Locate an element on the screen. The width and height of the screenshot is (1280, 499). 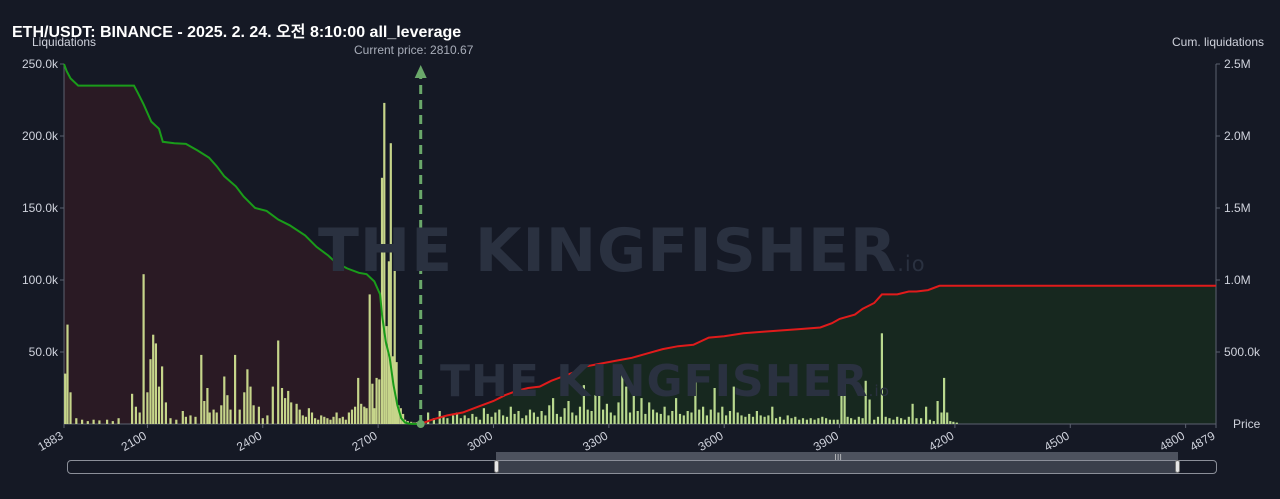
x-tick-label: 3900 is located at coordinates (826, 441).